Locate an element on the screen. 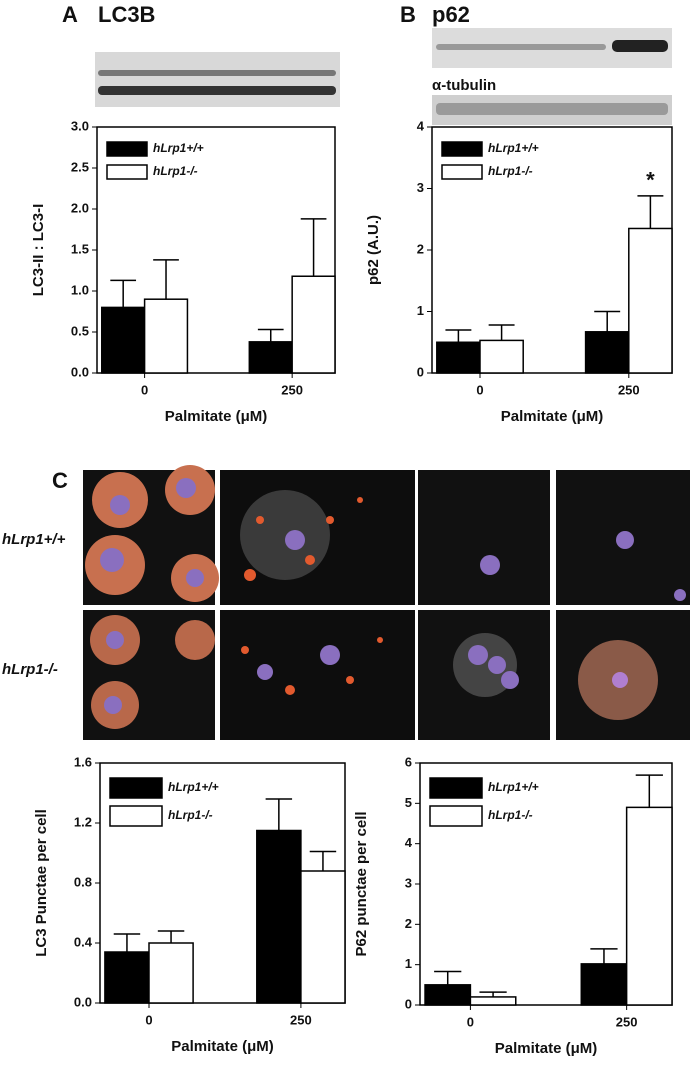 The image size is (693, 1080). y-tick-label: 0.5 is located at coordinates (80, 330).